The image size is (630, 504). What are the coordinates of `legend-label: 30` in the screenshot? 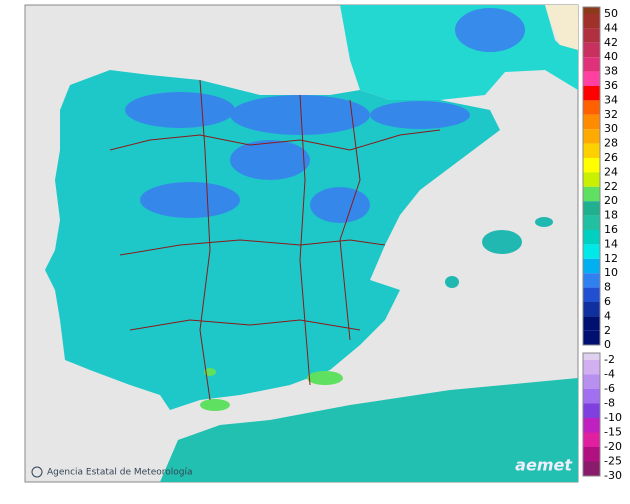 It's located at (611, 128).